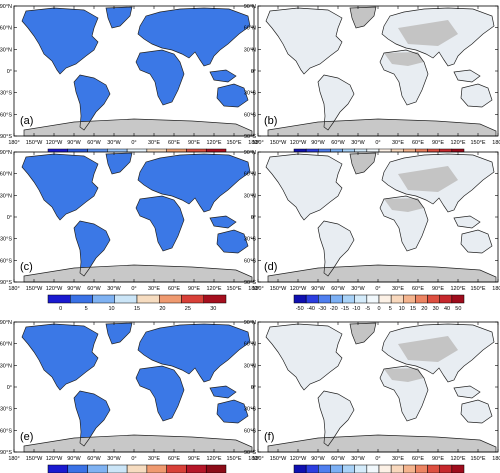 This screenshot has height=473, width=500. I want to click on colorbar-label: -40, so click(311, 309).